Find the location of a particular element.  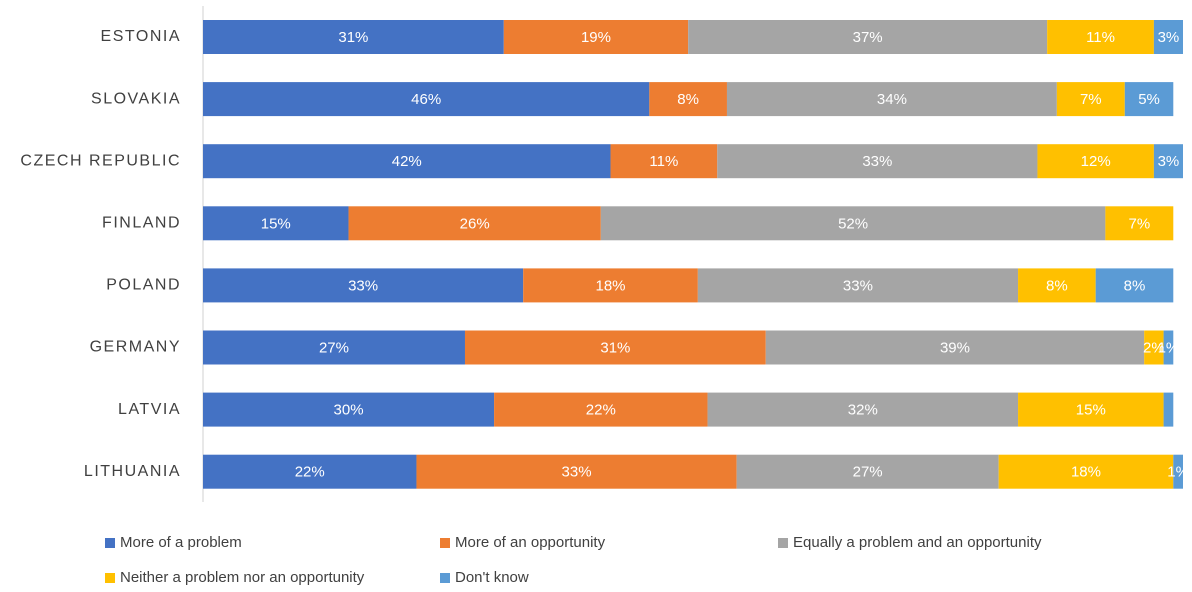

category-label: LATVIA is located at coordinates (149, 409).